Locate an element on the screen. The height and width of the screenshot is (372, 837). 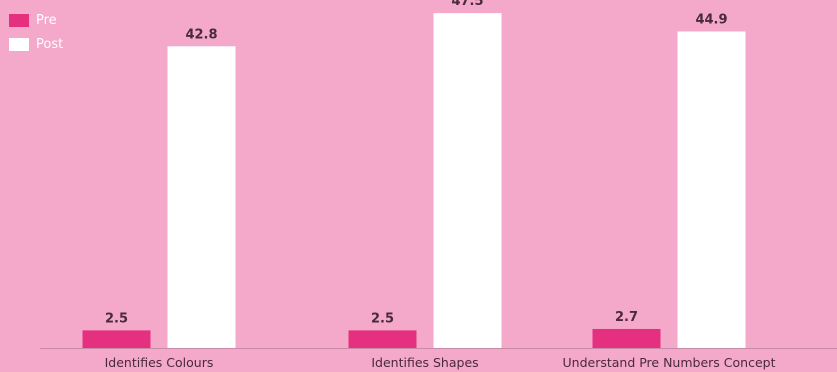
legend-label-post: Post is located at coordinates (50, 44).